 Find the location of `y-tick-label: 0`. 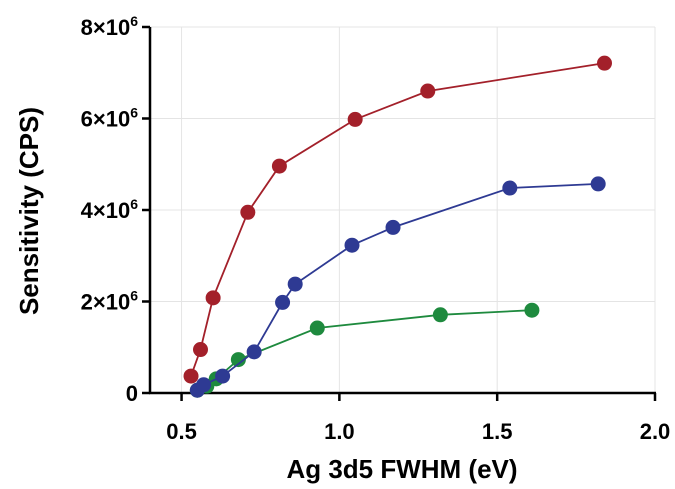

y-tick-label: 0 is located at coordinates (132, 393).